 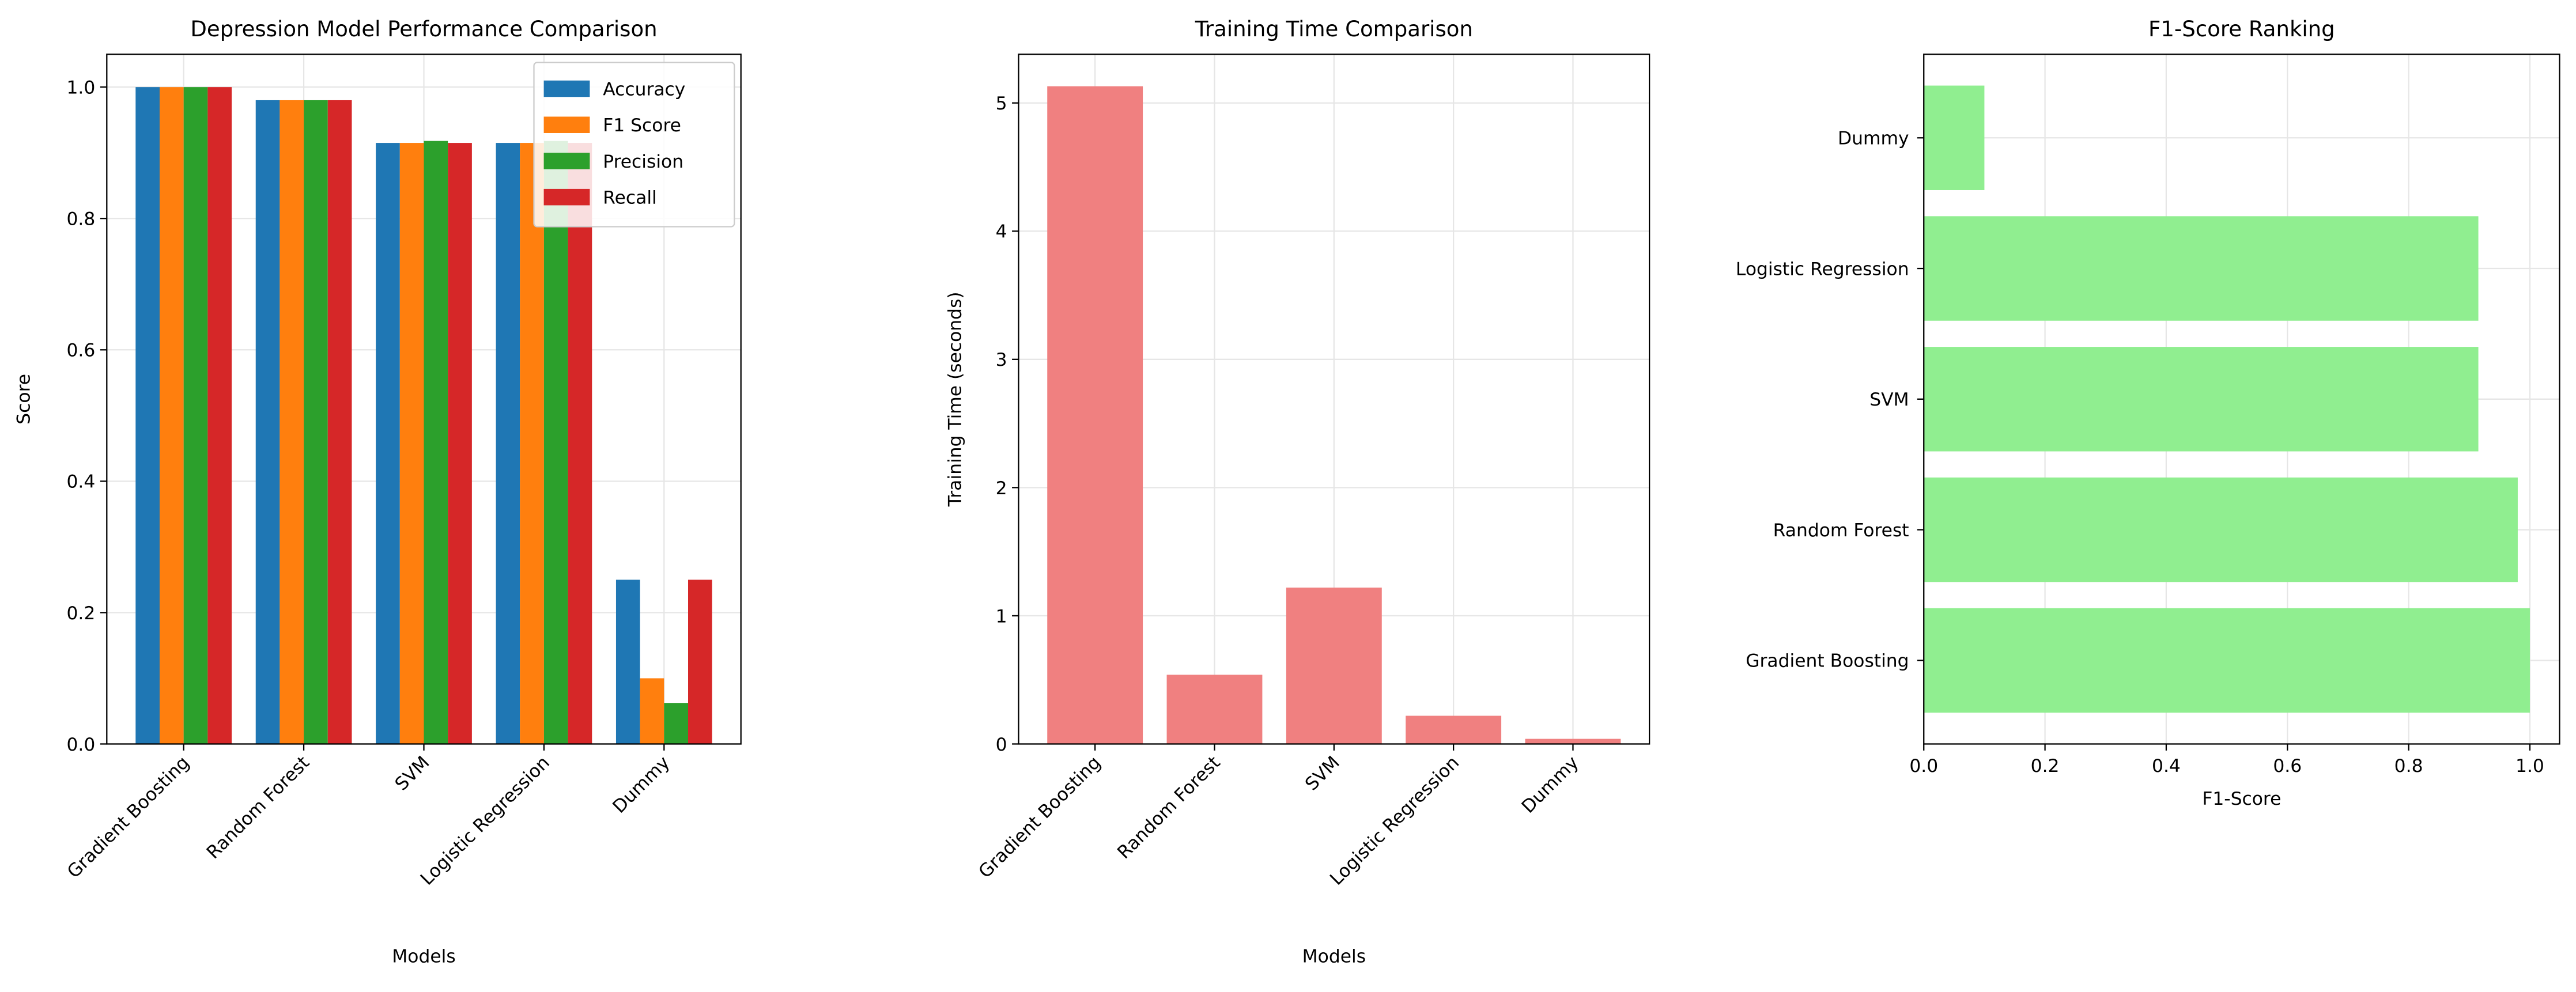 What do you see at coordinates (1873, 138) in the screenshot?
I see `y-tick-label: Dummy` at bounding box center [1873, 138].